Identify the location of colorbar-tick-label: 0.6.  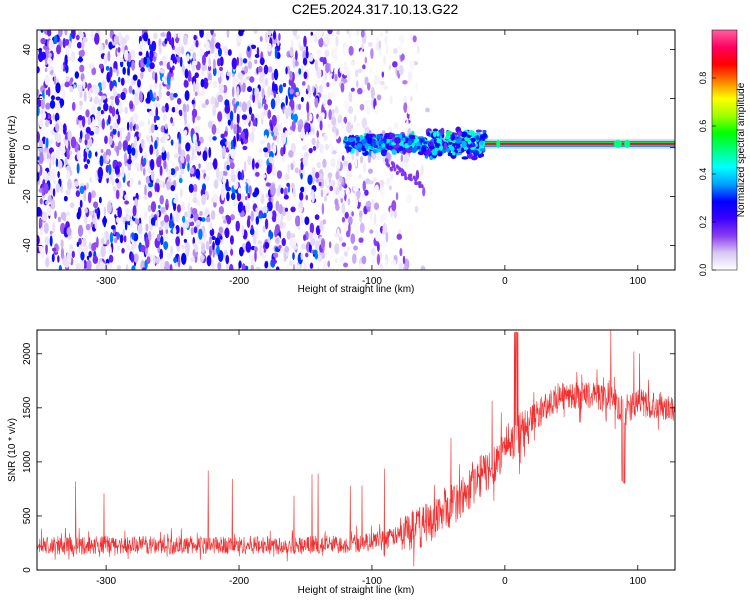
(703, 126).